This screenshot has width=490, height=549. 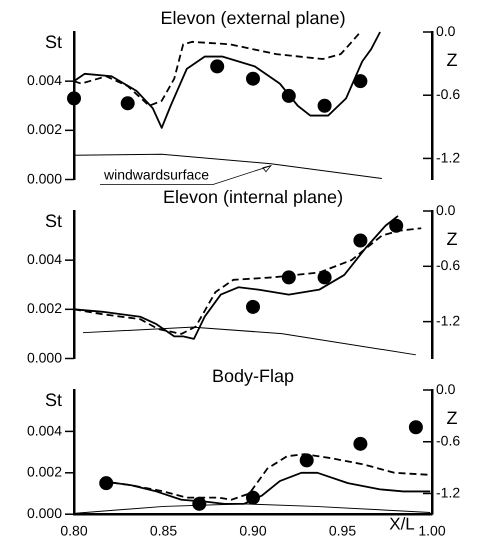 What do you see at coordinates (164, 530) in the screenshot?
I see `x-tick-label: 0.85` at bounding box center [164, 530].